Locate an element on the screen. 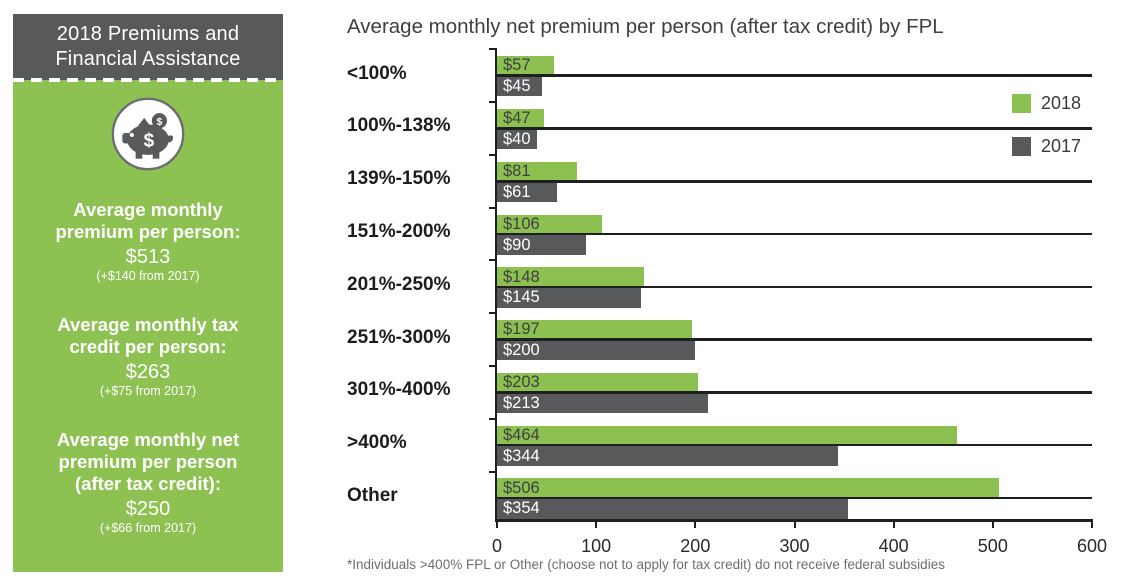 Image resolution: width=1132 pixels, height=582 pixels. bar-value-label: $61 is located at coordinates (517, 191).